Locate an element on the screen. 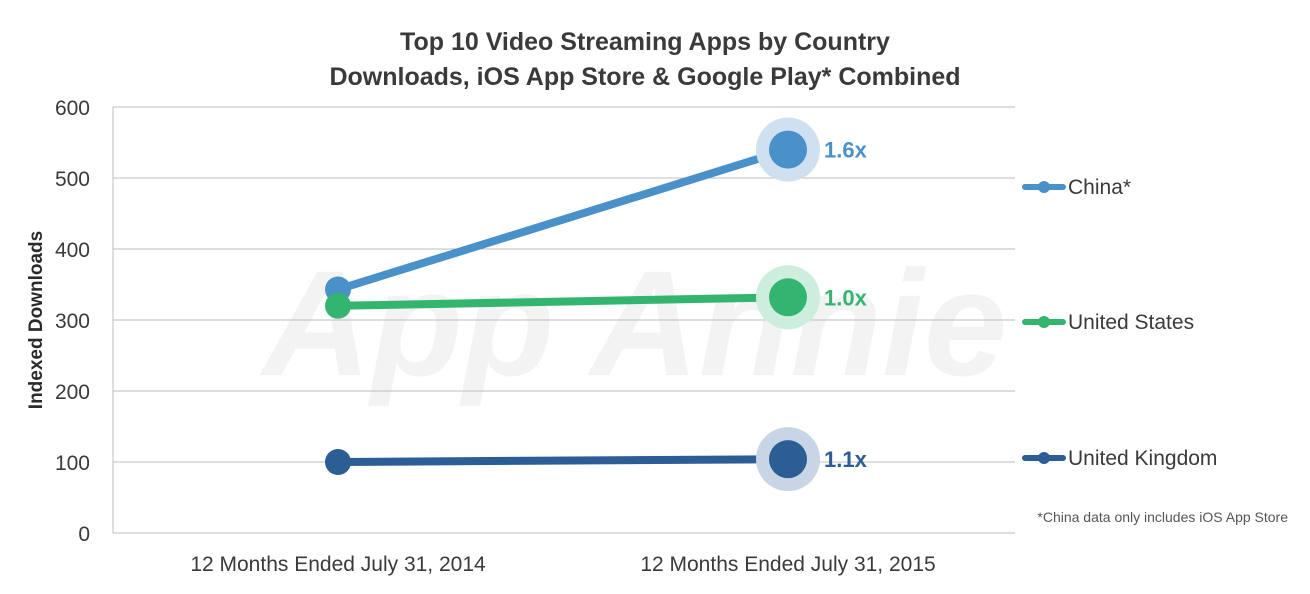  series-line-united-states is located at coordinates (563, 301).